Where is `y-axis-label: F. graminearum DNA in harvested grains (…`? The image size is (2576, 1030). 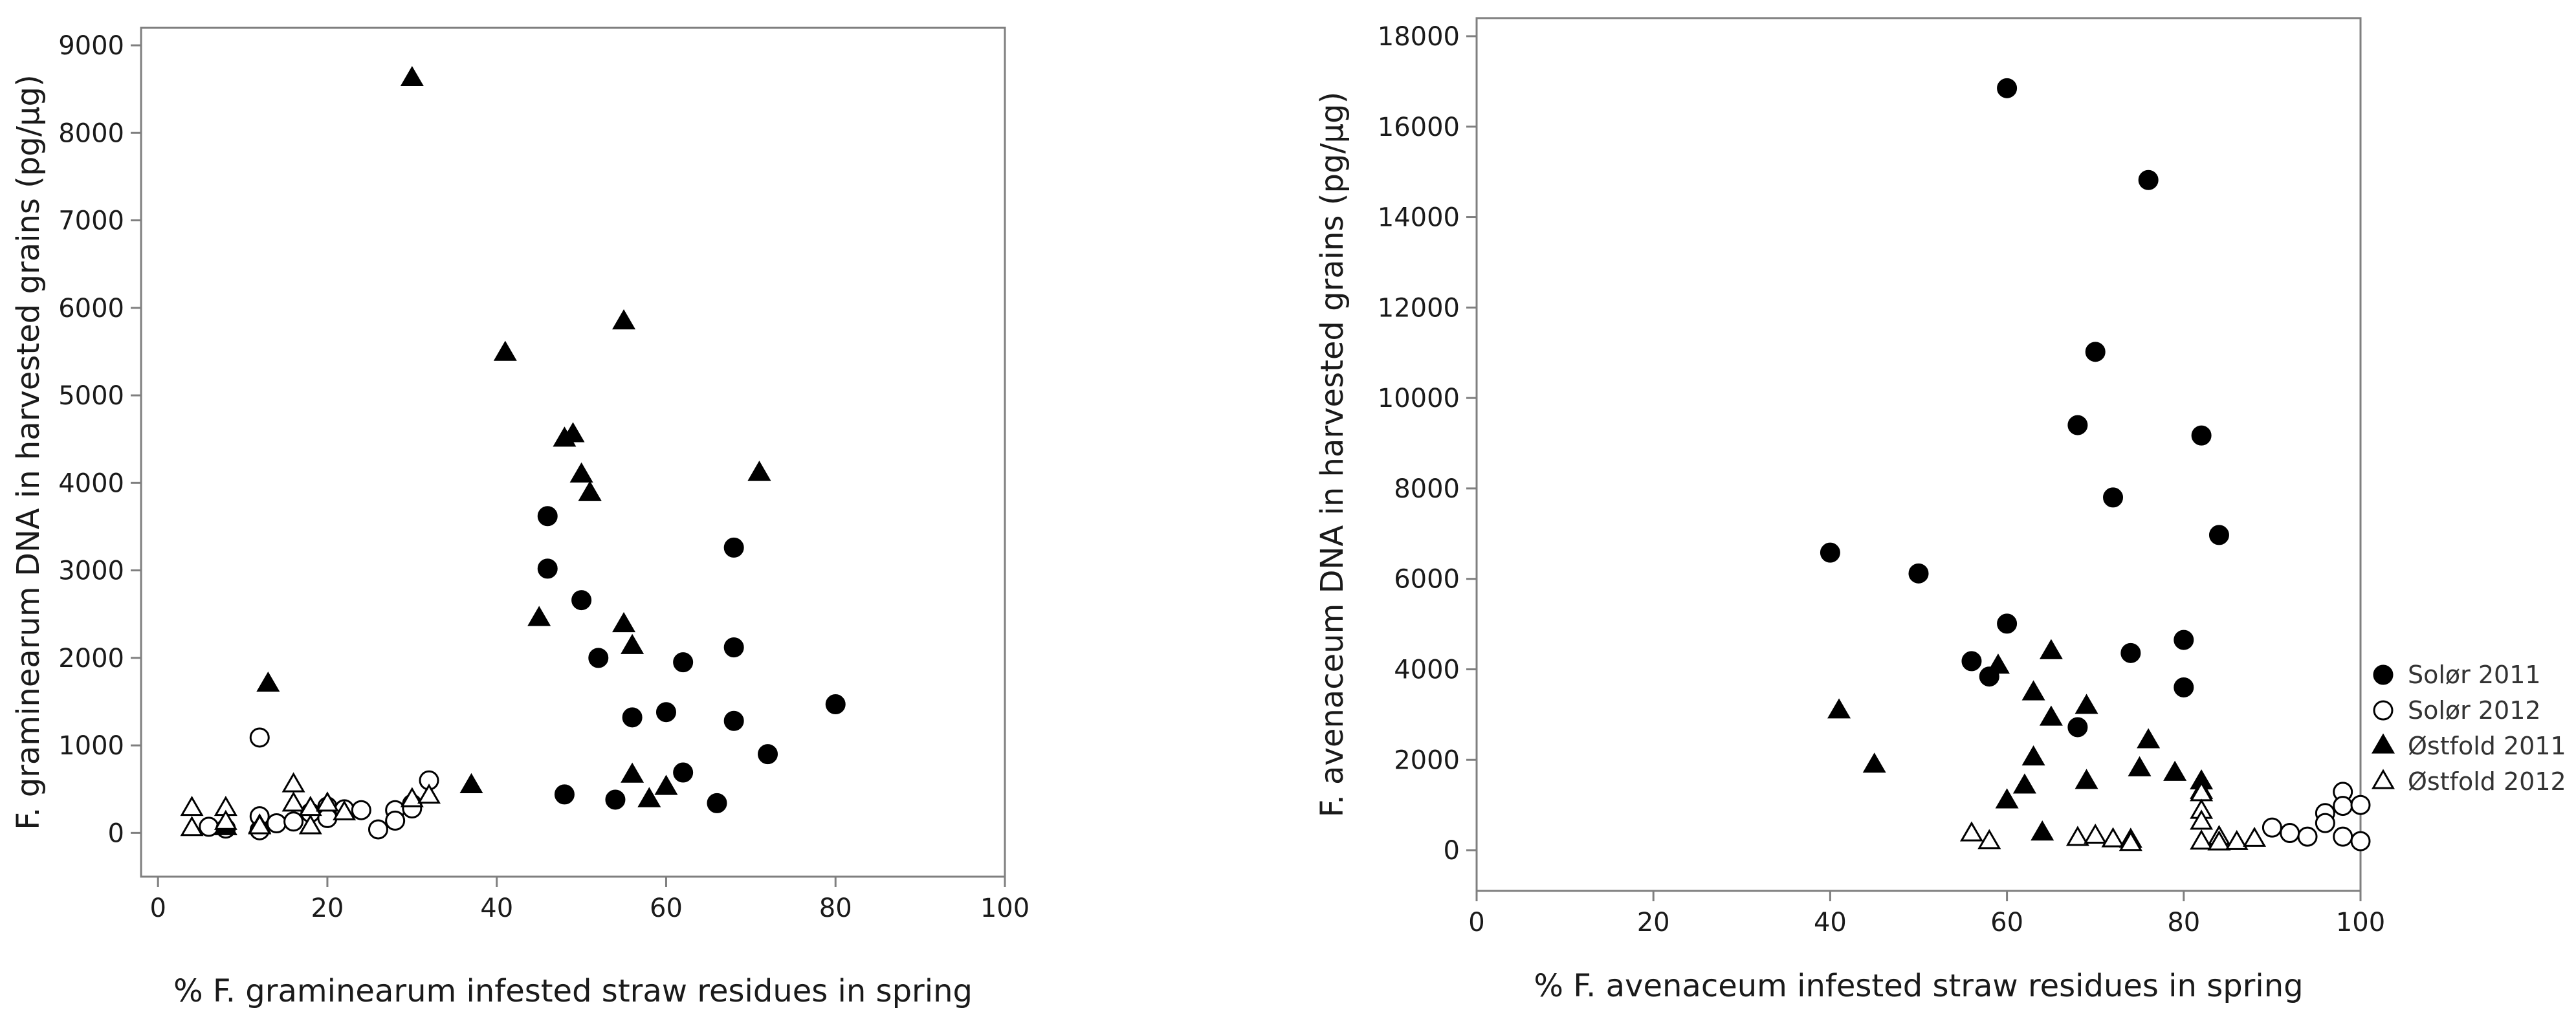
y-axis-label: F. graminearum DNA in harvested grains (… is located at coordinates (28, 452).